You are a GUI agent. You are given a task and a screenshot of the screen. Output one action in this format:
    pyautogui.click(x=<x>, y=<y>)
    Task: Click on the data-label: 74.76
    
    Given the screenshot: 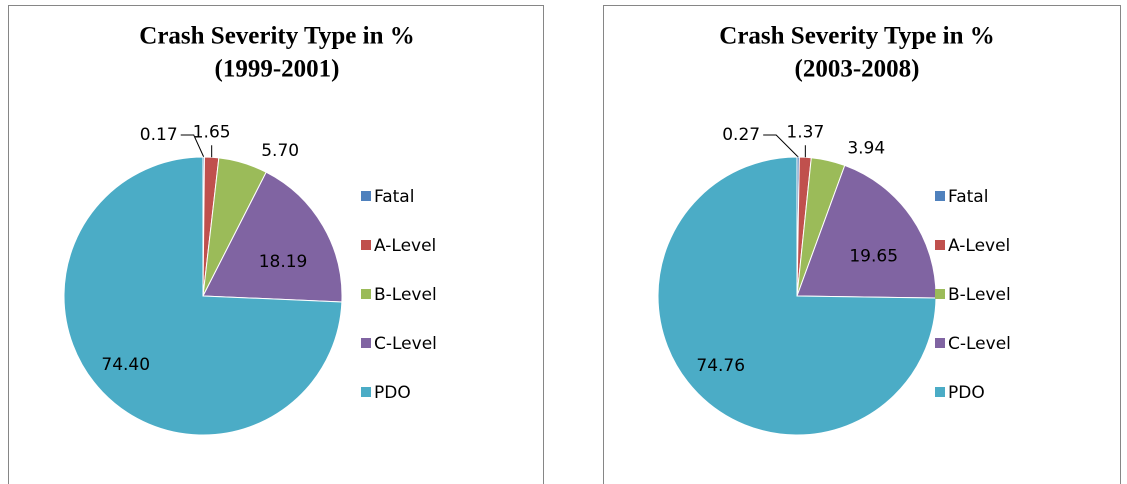 What is the action you would take?
    pyautogui.click(x=720, y=366)
    